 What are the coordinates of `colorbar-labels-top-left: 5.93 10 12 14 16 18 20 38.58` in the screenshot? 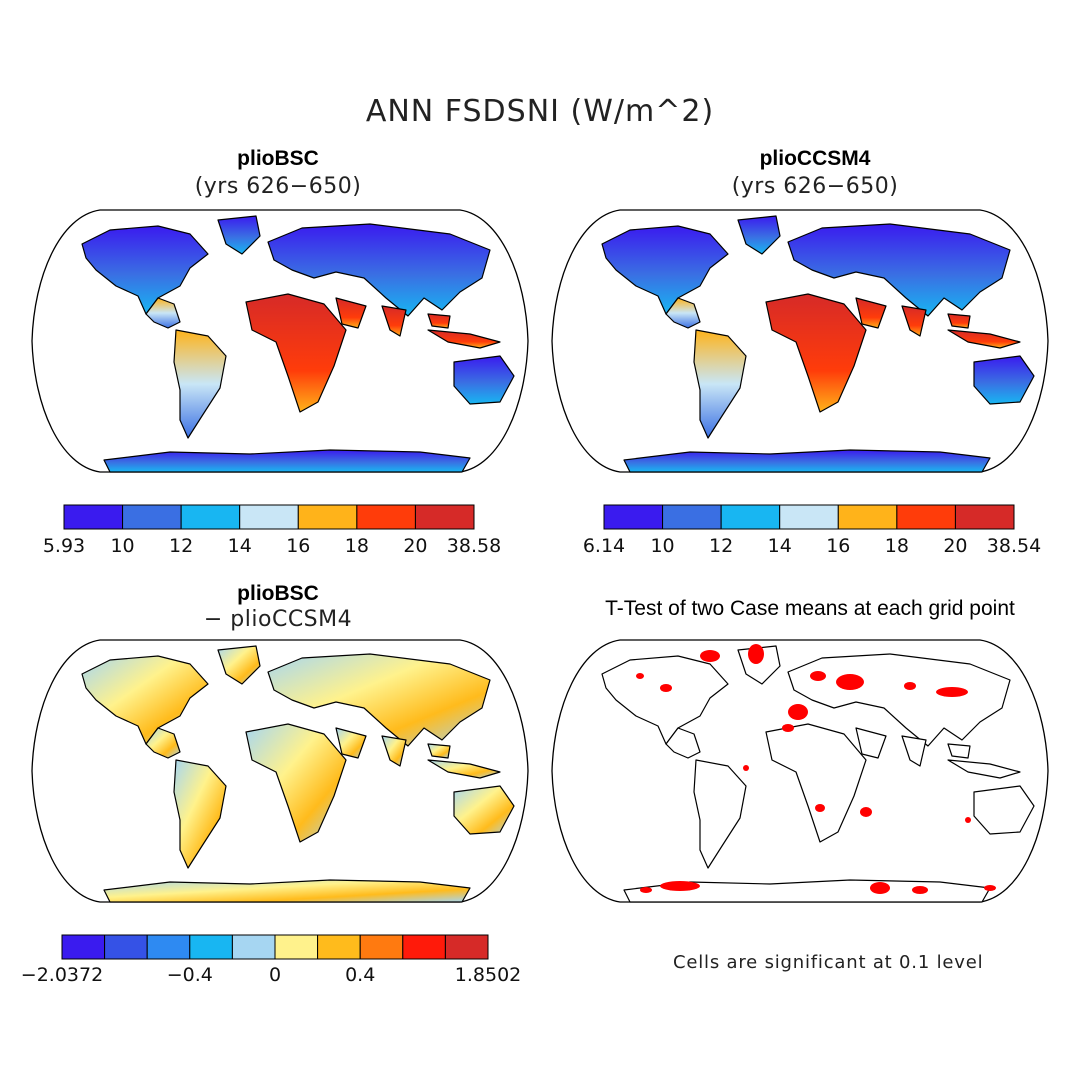 It's located at (272, 548).